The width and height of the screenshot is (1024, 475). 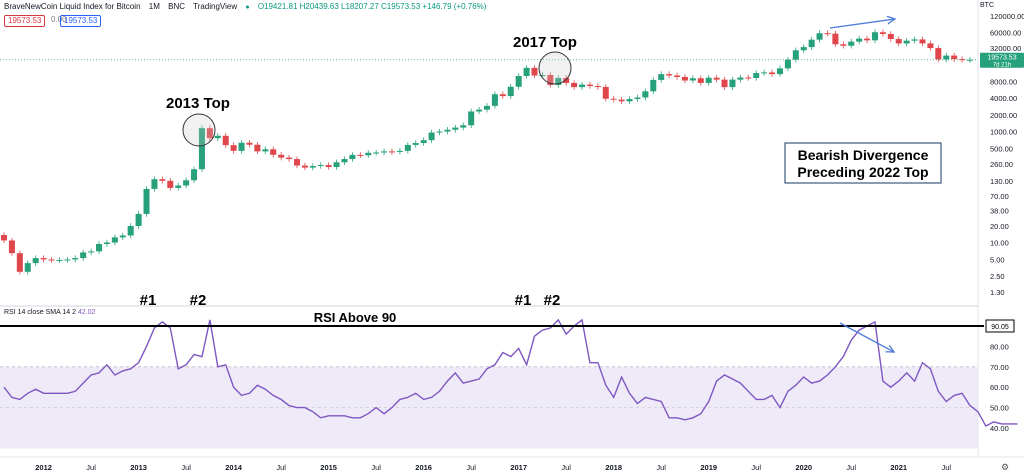 I want to click on rsi-axis-tick: 70.00, so click(x=999, y=367).